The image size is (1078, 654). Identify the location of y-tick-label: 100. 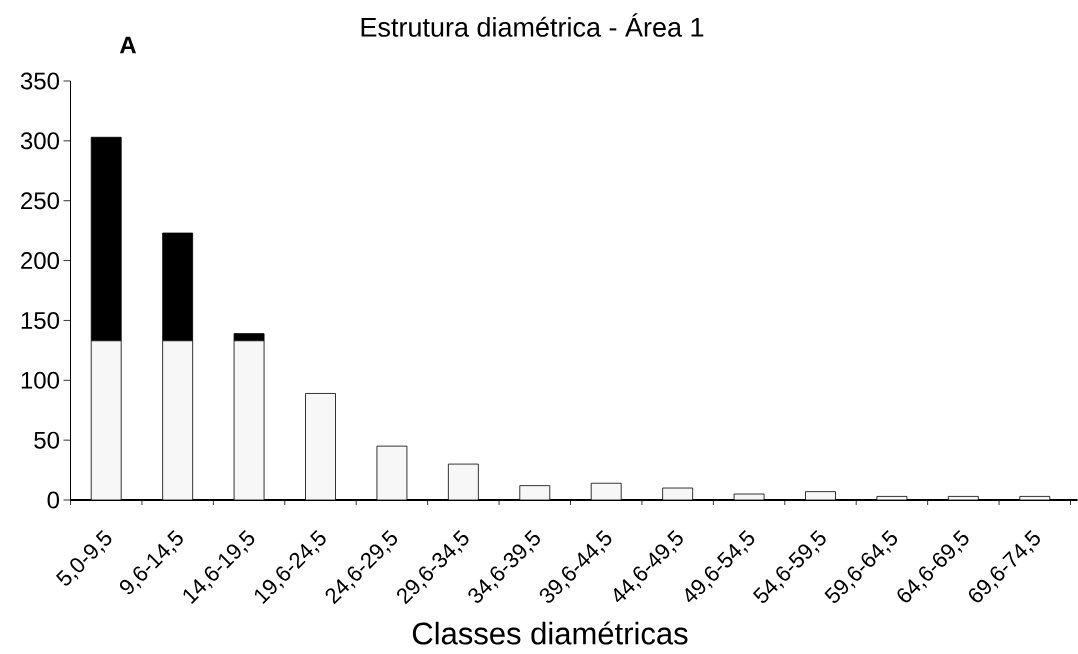
(40, 380).